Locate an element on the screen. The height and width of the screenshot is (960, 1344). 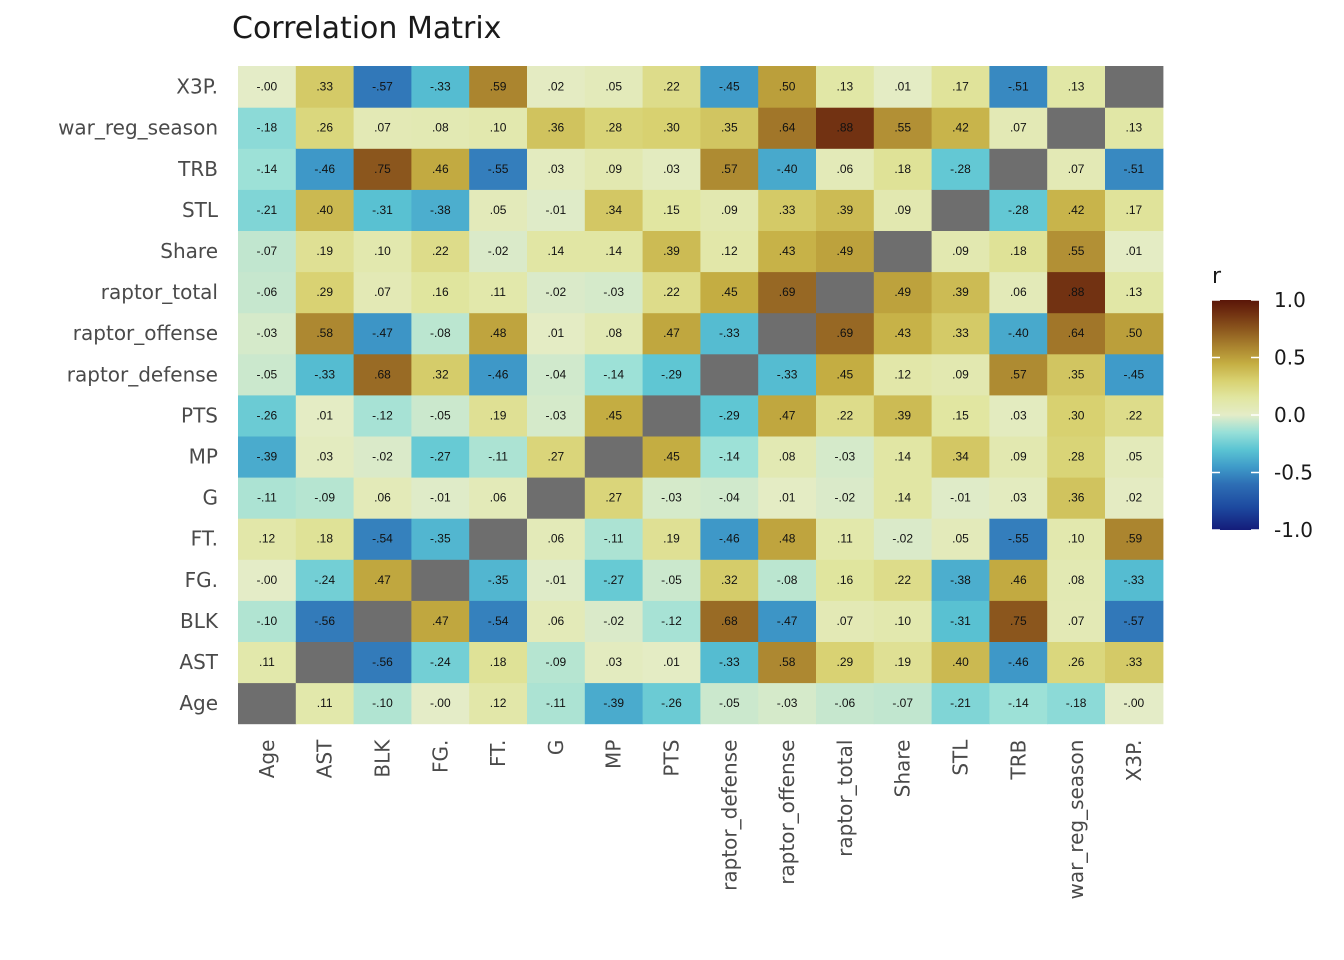
legend-tick-label: 0.0 is located at coordinates (1290, 415).